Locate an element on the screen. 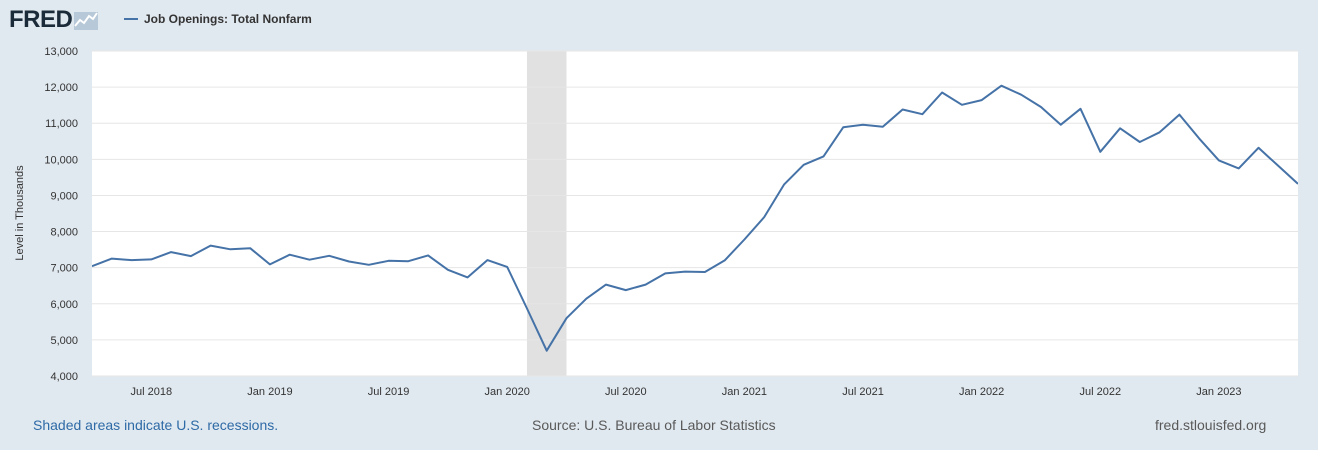 The height and width of the screenshot is (450, 1318). x-tick-label: Jan 2021 is located at coordinates (744, 392).